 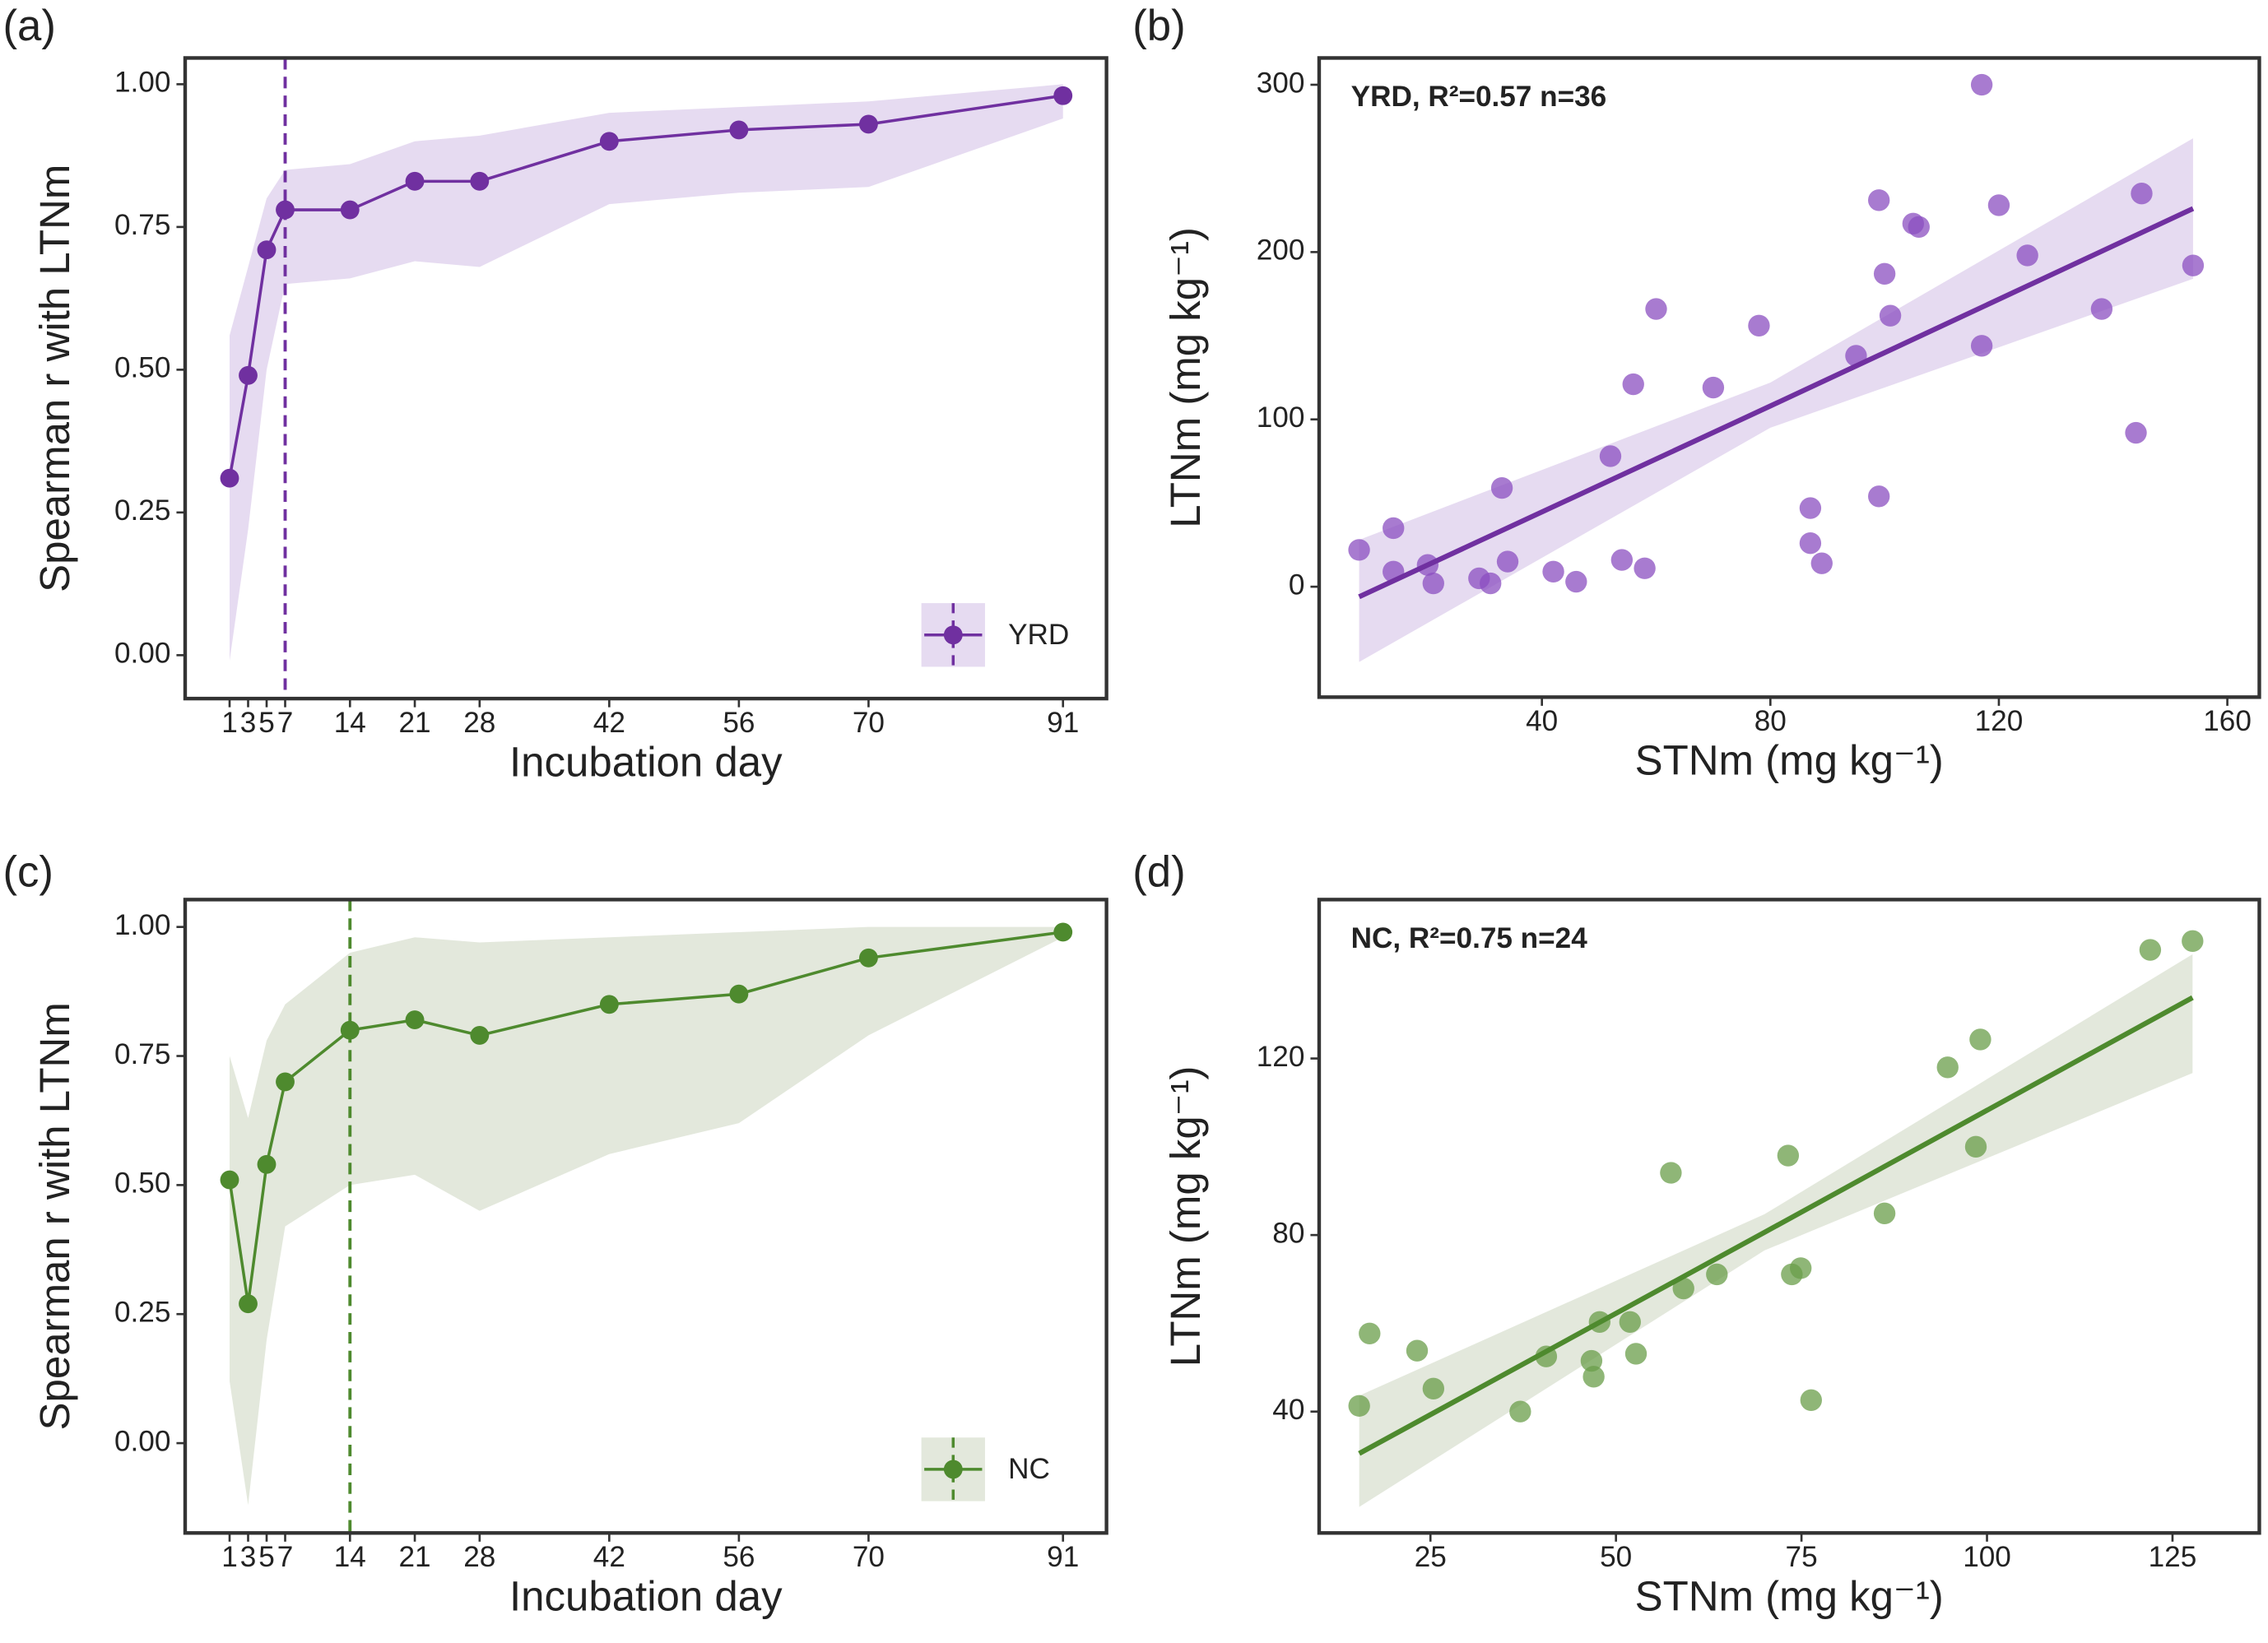 What do you see at coordinates (1159, 871) in the screenshot?
I see `panel-label: (d)` at bounding box center [1159, 871].